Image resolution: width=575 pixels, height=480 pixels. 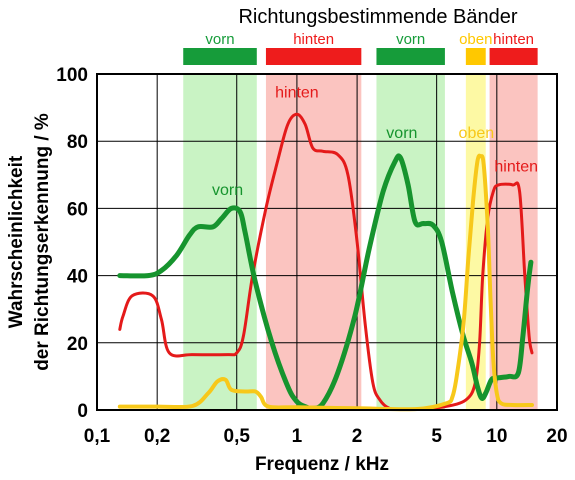 I want to click on y-tick-4: 80, so click(x=77, y=142).